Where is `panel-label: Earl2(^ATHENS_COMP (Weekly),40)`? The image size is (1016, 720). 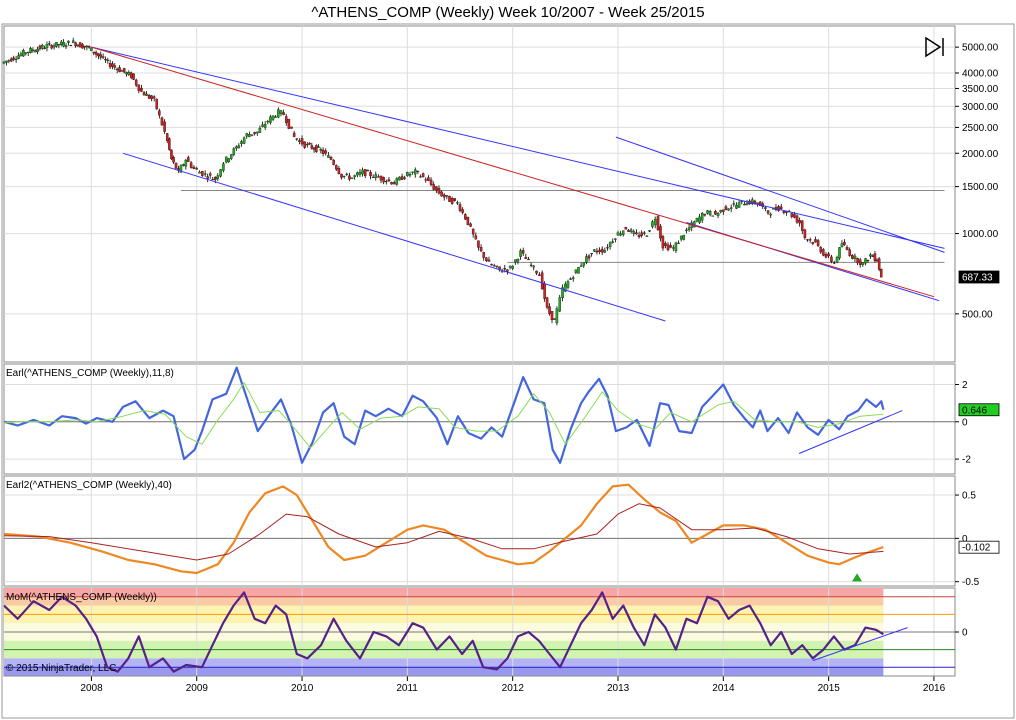
panel-label: Earl2(^ATHENS_COMP (Weekly),40) is located at coordinates (89, 485).